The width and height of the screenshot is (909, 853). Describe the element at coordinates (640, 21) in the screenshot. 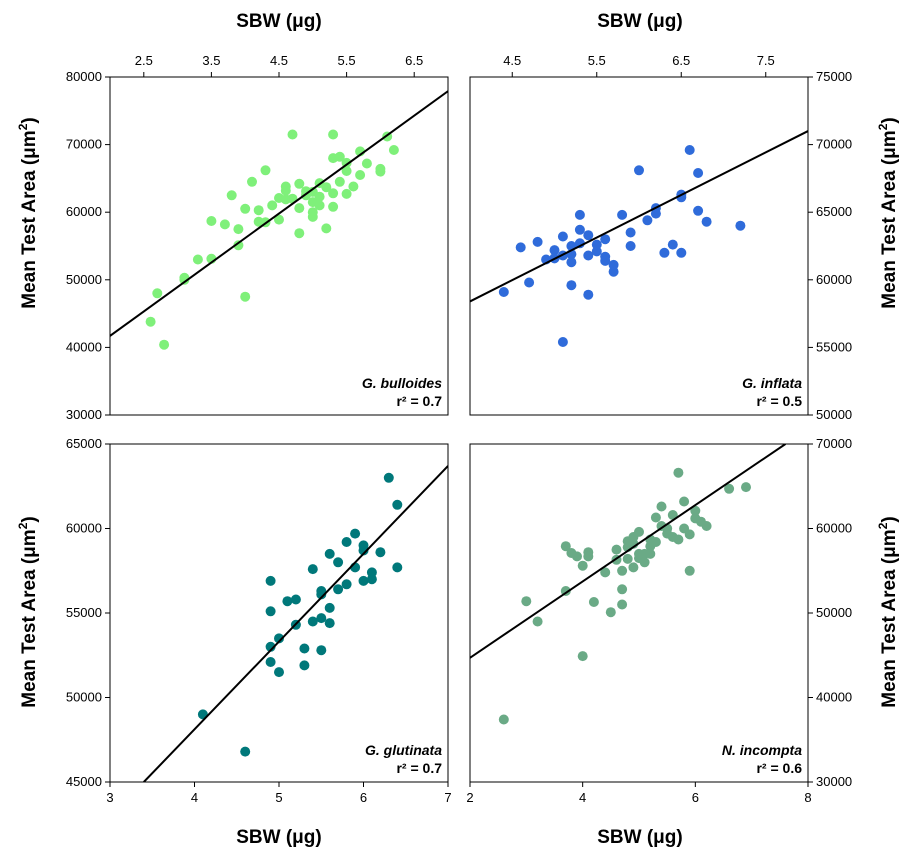

I see `x-axis-title-top-right: SBW (μg)` at that location.